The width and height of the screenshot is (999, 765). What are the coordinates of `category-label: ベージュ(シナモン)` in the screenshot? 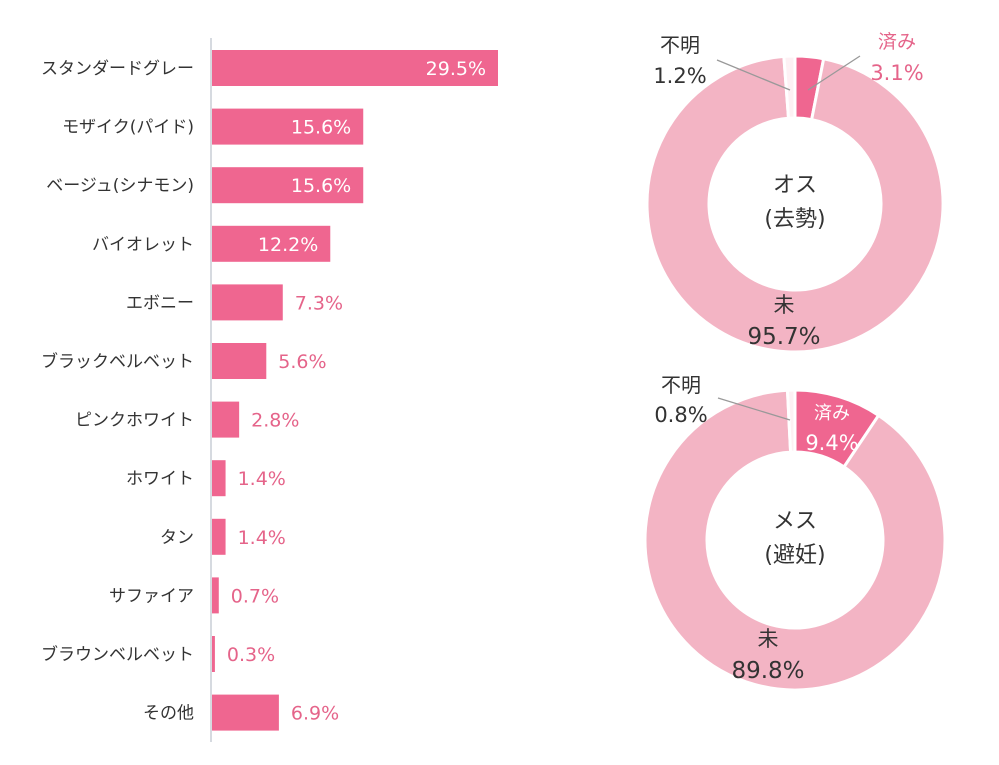 It's located at (120, 186).